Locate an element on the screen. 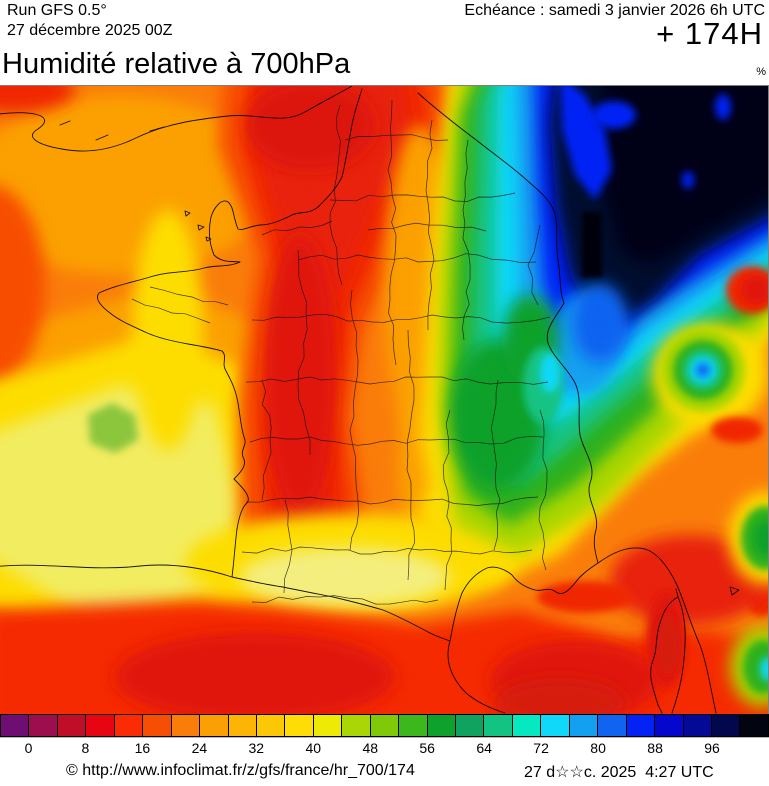 The image size is (769, 786). page-title: Humidité relative à 700hPa is located at coordinates (176, 64).